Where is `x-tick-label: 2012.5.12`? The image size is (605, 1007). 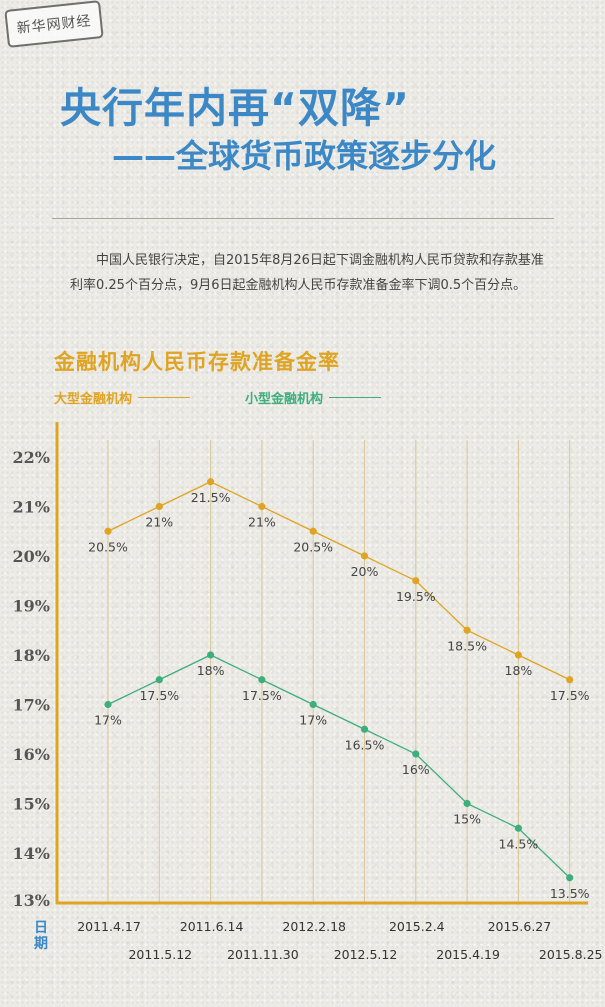
x-tick-label: 2012.5.12 is located at coordinates (366, 954).